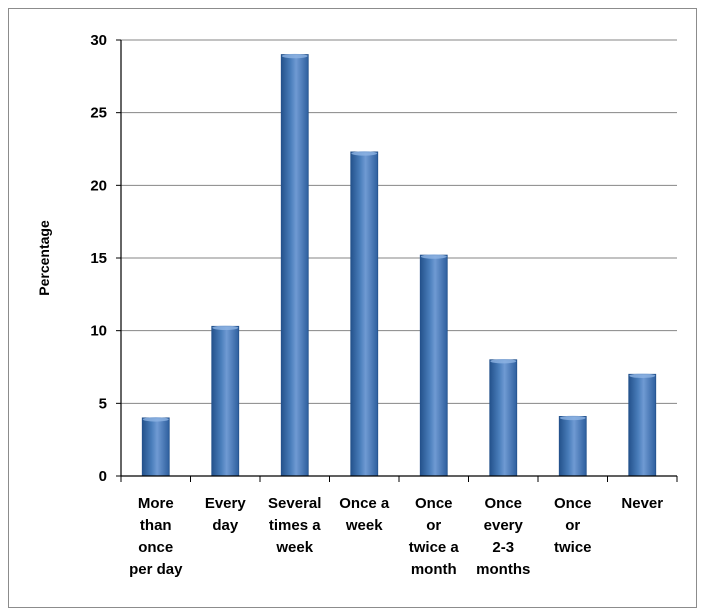 The height and width of the screenshot is (608, 707). Describe the element at coordinates (226, 514) in the screenshot. I see `x-tick-label: Every day` at that location.